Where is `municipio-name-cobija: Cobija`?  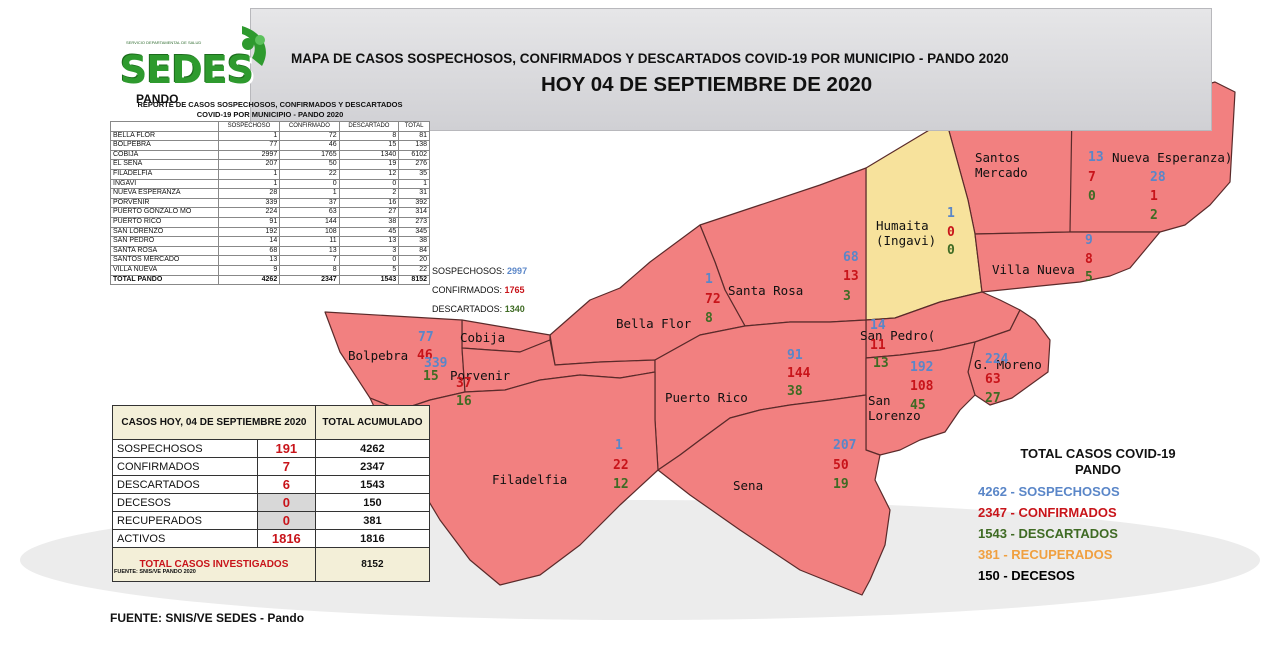
municipio-name-cobija: Cobija is located at coordinates (483, 337).